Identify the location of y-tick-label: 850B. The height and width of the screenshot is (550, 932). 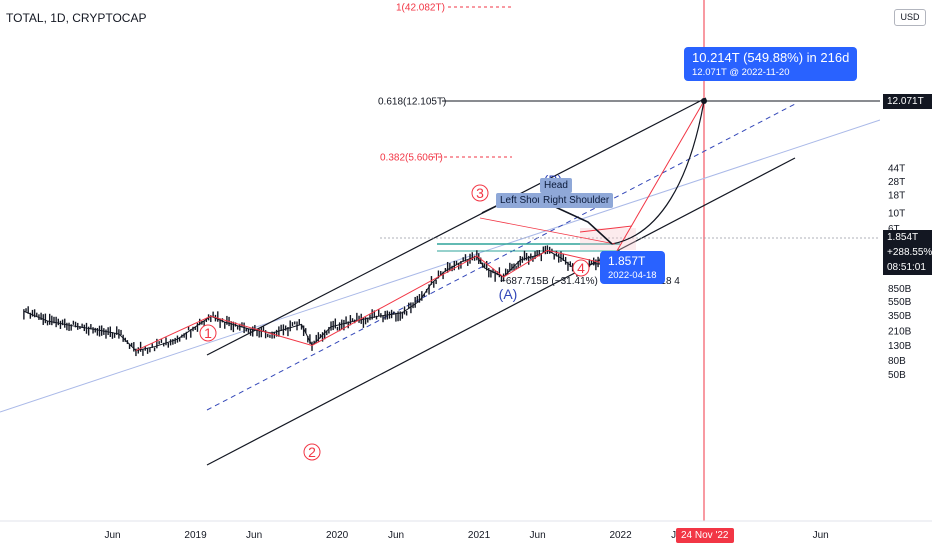
(900, 289).